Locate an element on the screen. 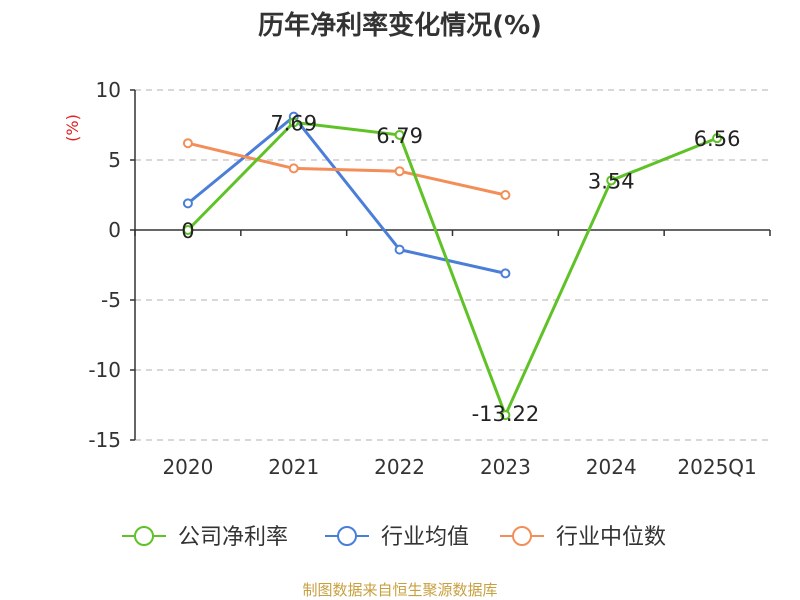  x-tick-label: 2021 is located at coordinates (293, 467).